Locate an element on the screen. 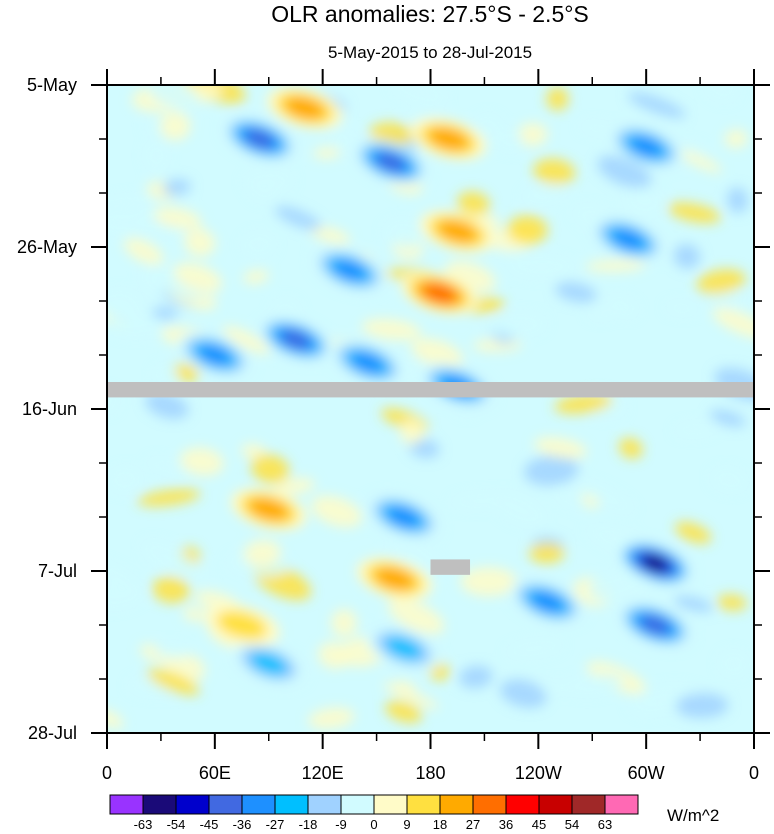 The width and height of the screenshot is (774, 834). colorbar-label: -54 is located at coordinates (176, 824).